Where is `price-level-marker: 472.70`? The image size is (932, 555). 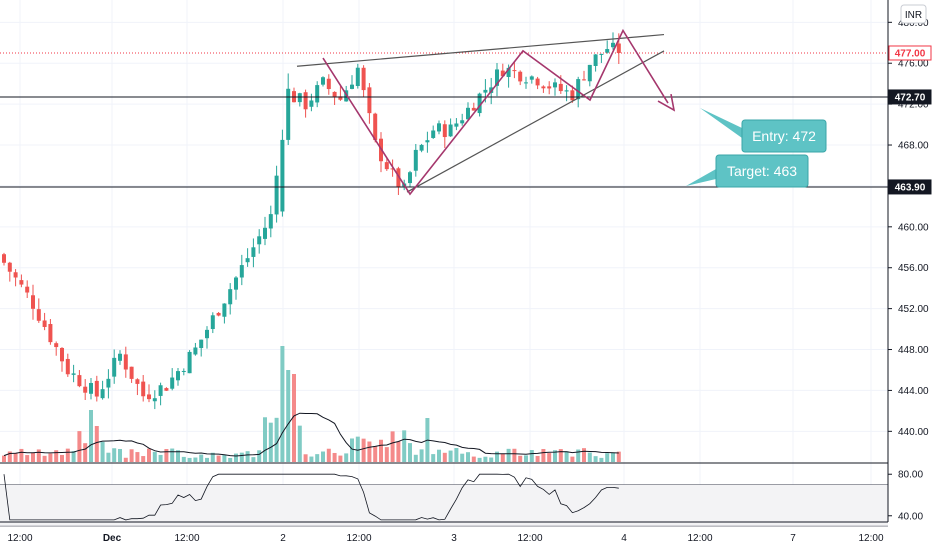 price-level-marker: 472.70 is located at coordinates (910, 97).